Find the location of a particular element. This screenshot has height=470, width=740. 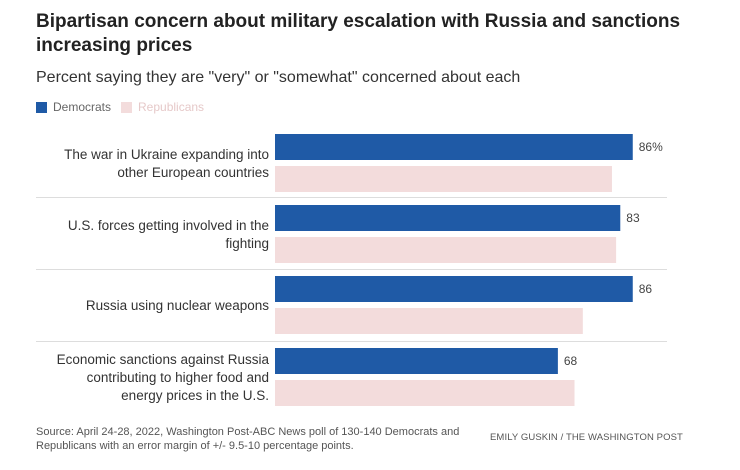

category-label: fighting is located at coordinates (247, 243).